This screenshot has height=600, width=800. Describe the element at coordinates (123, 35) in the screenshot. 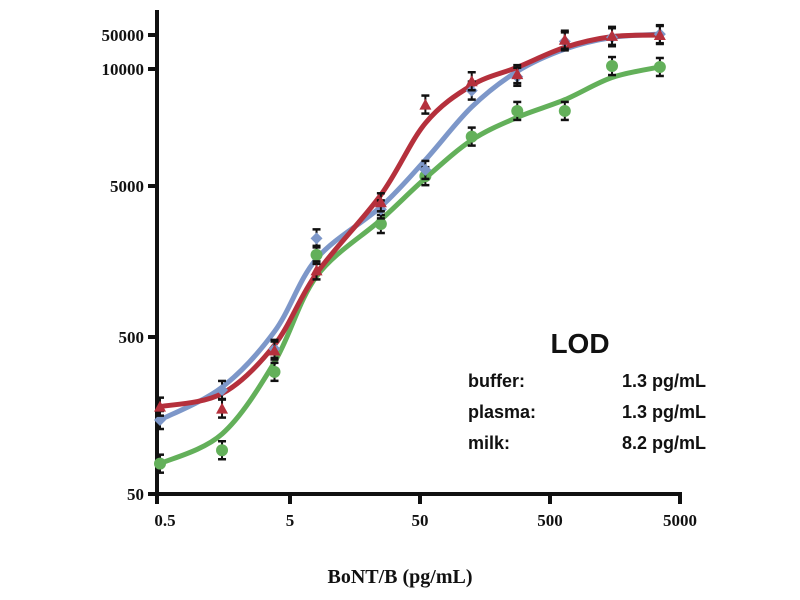

I see `y-tick-label: 50000` at that location.